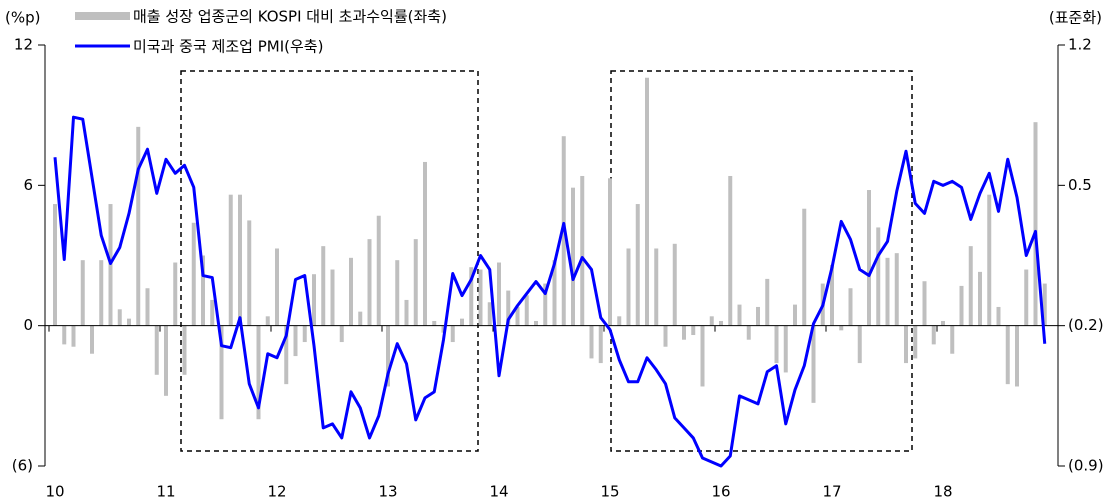  I want to click on x-tick-label: 13, so click(387, 492).